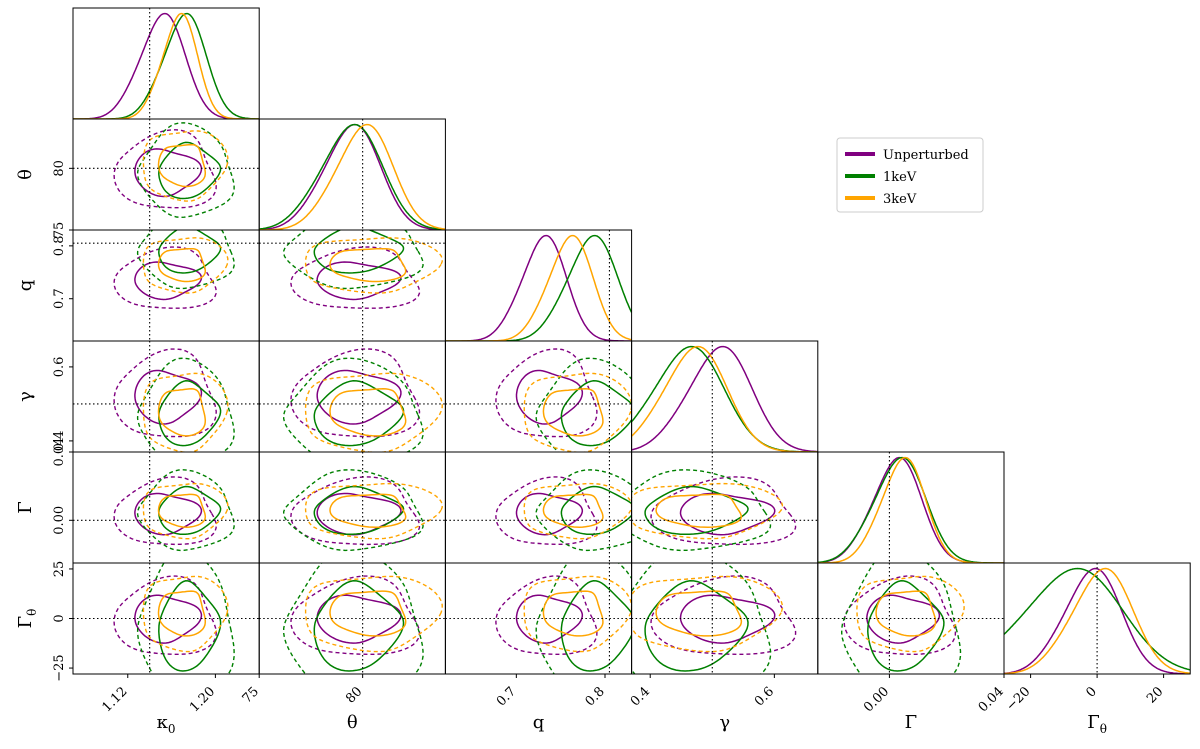 The image size is (1200, 749). I want to click on marginal-q-Unperturbed, so click(538, 287).